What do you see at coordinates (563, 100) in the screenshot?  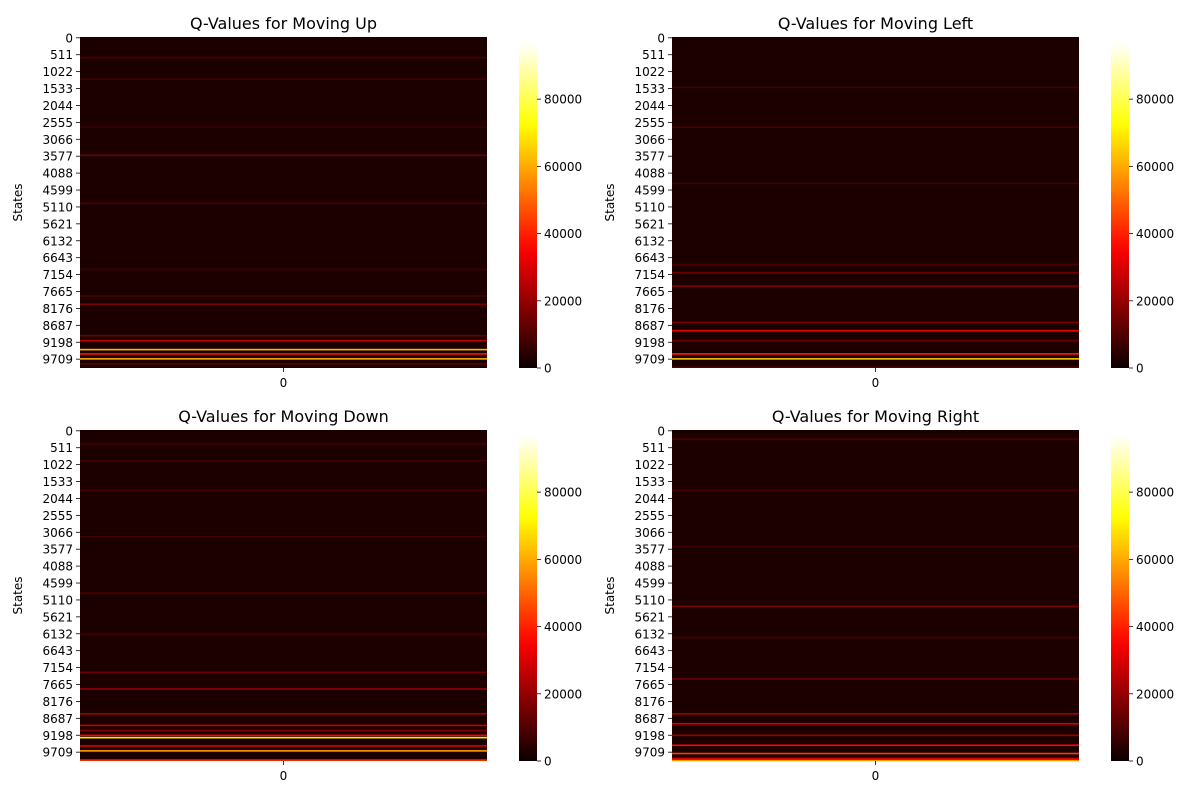 I see `colorbar-tick-label: 80000` at bounding box center [563, 100].